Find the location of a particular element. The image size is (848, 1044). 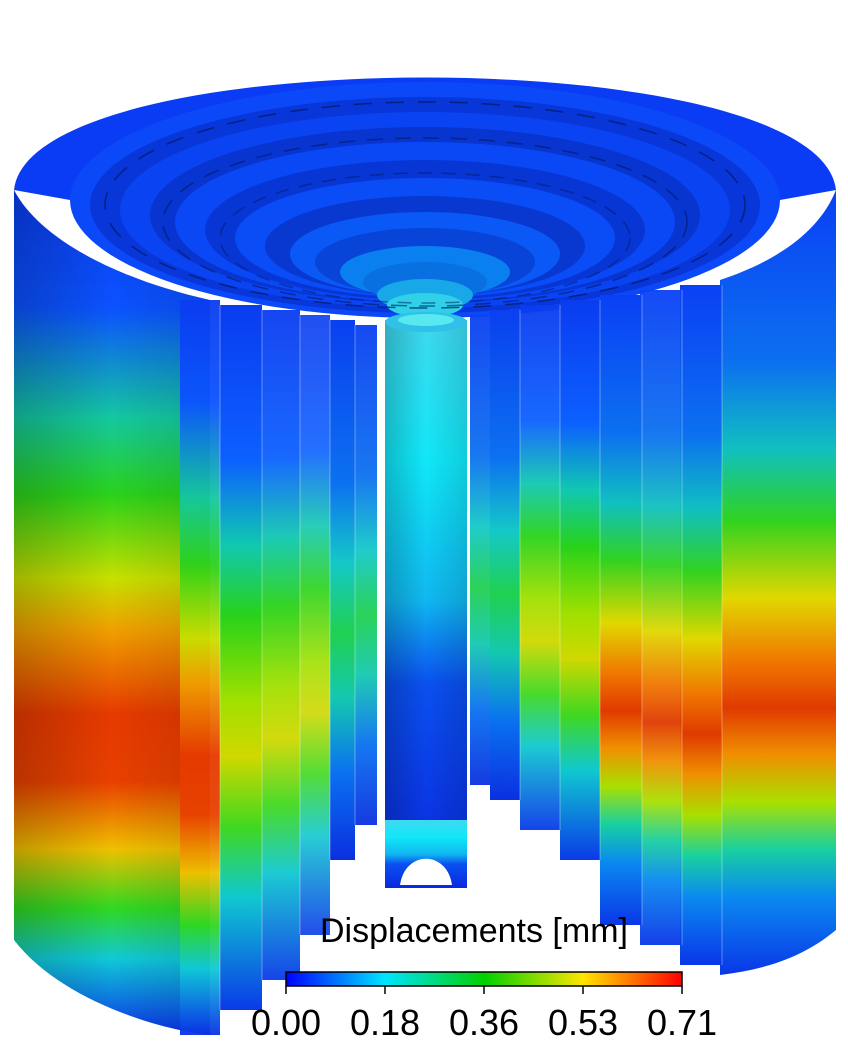

central-core-pipe is located at coordinates (426, 596).